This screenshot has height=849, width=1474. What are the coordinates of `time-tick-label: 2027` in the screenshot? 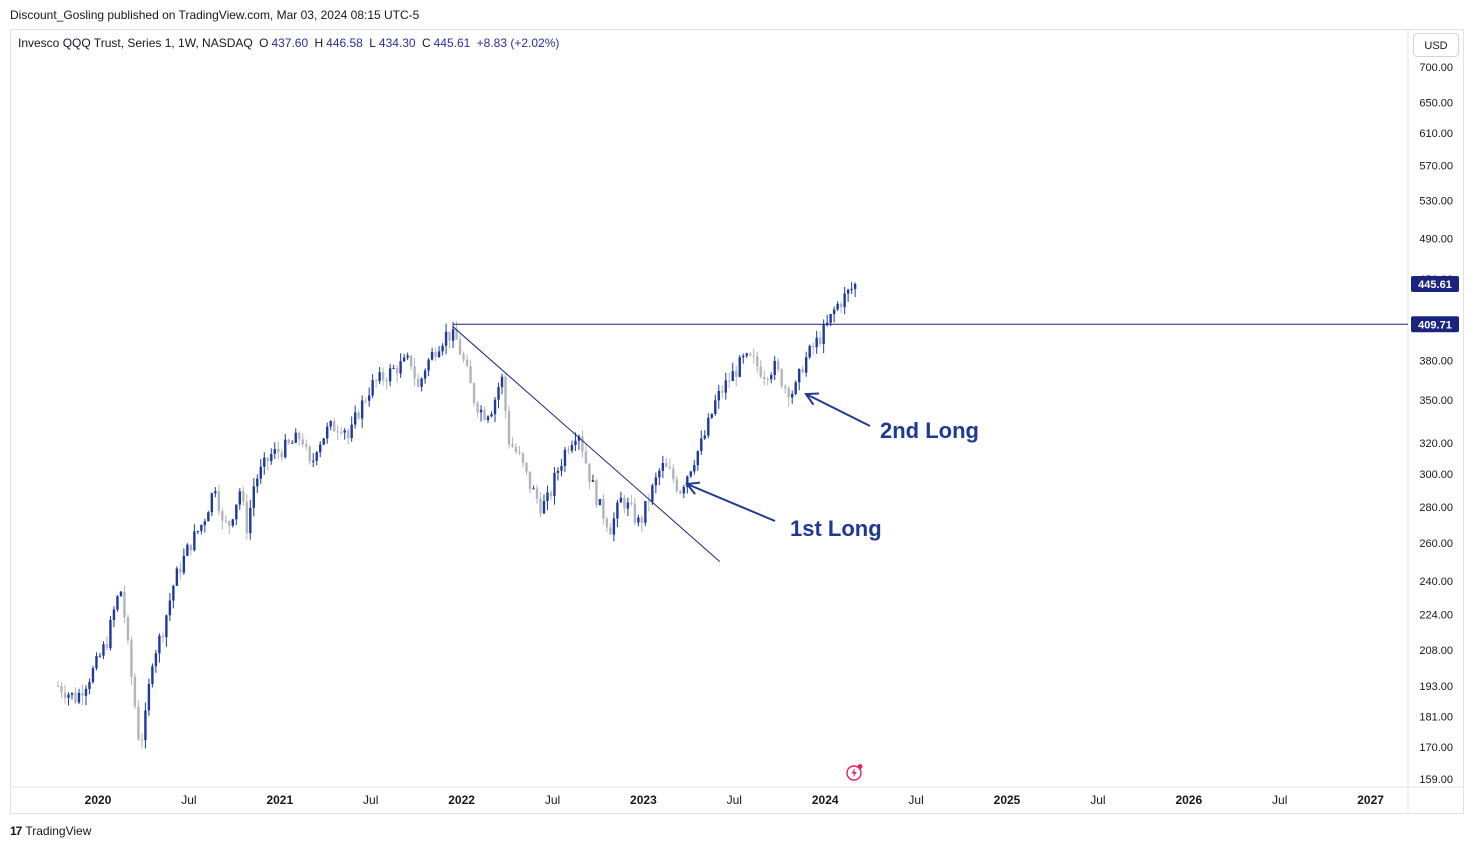 It's located at (1370, 800).